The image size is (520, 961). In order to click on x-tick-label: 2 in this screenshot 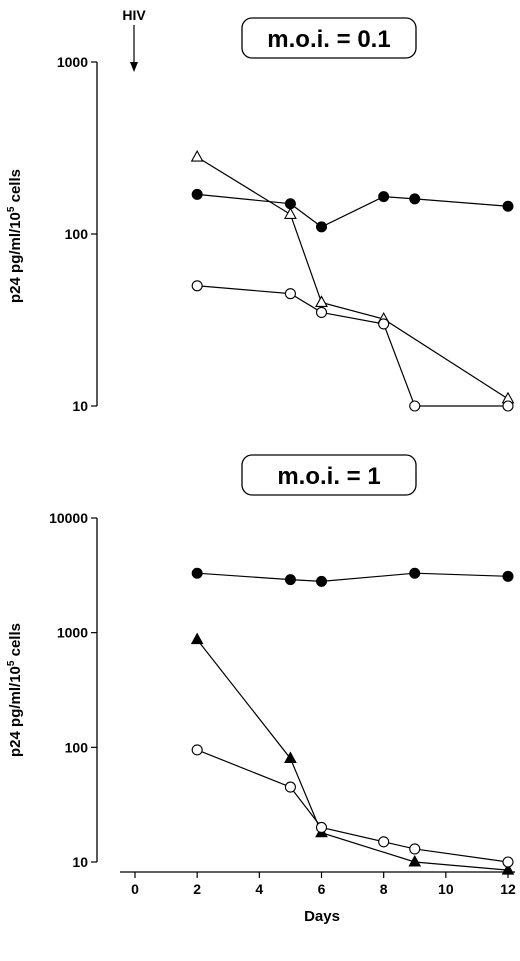, I will do `click(197, 889)`.